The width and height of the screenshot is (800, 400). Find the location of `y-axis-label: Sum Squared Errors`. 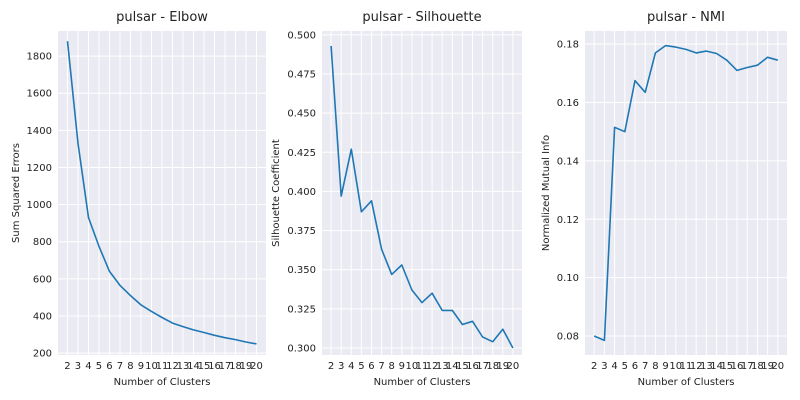

y-axis-label: Sum Squared Errors is located at coordinates (16, 193).